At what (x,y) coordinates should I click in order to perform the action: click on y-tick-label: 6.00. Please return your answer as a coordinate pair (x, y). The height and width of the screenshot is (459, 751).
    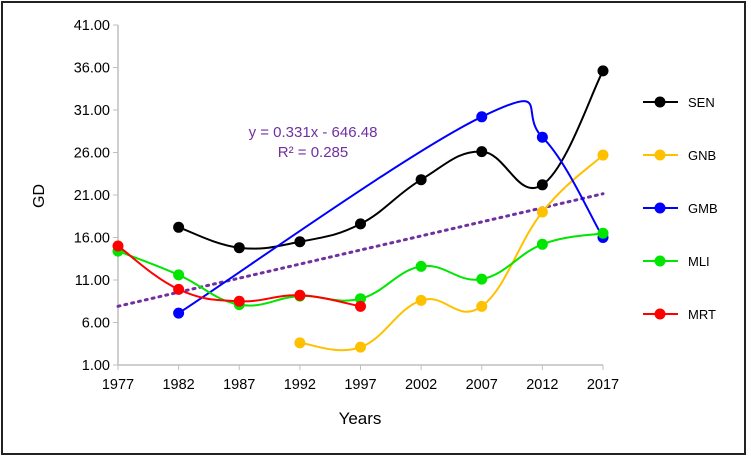
    Looking at the image, I should click on (96, 324).